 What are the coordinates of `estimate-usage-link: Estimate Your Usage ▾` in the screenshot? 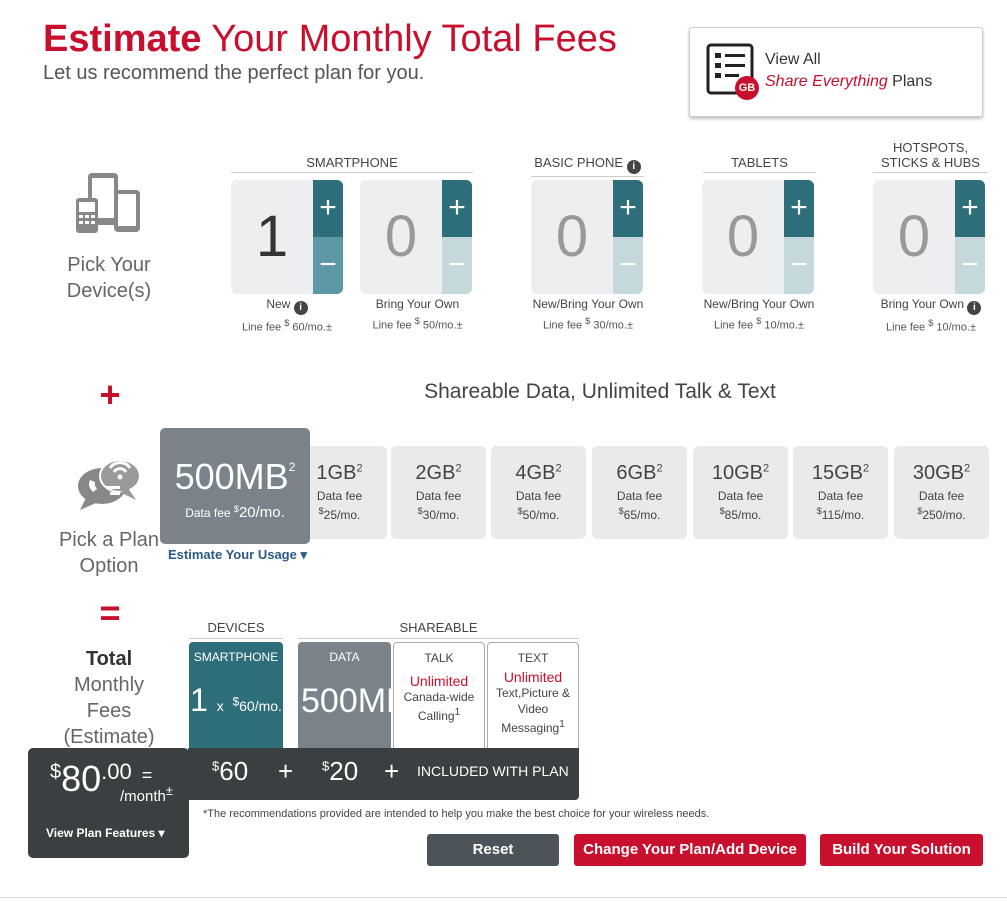 It's located at (238, 554).